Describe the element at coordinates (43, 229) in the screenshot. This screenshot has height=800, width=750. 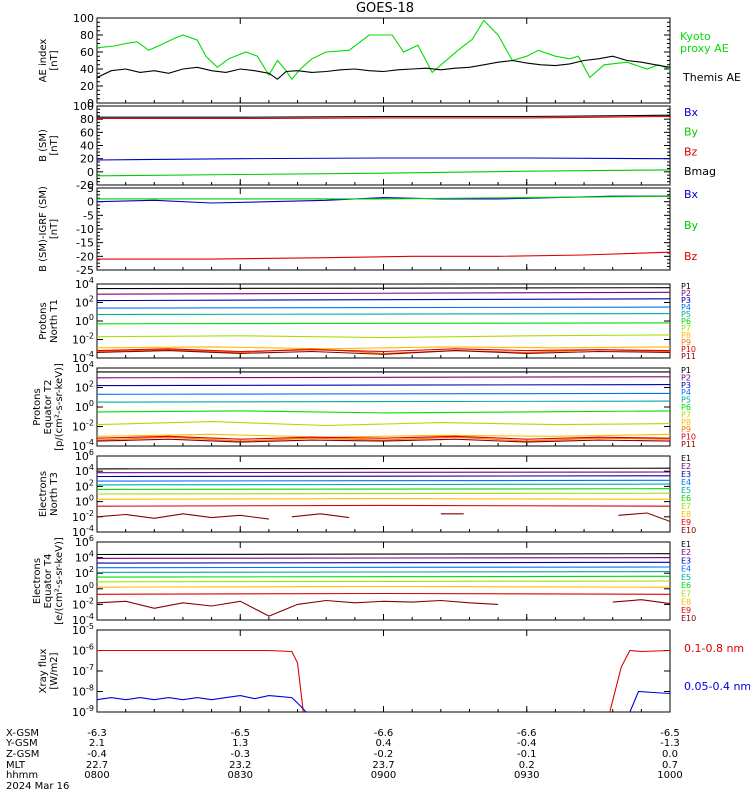
I see `y-axis-label: B (SM)-IGRF (SM)` at that location.